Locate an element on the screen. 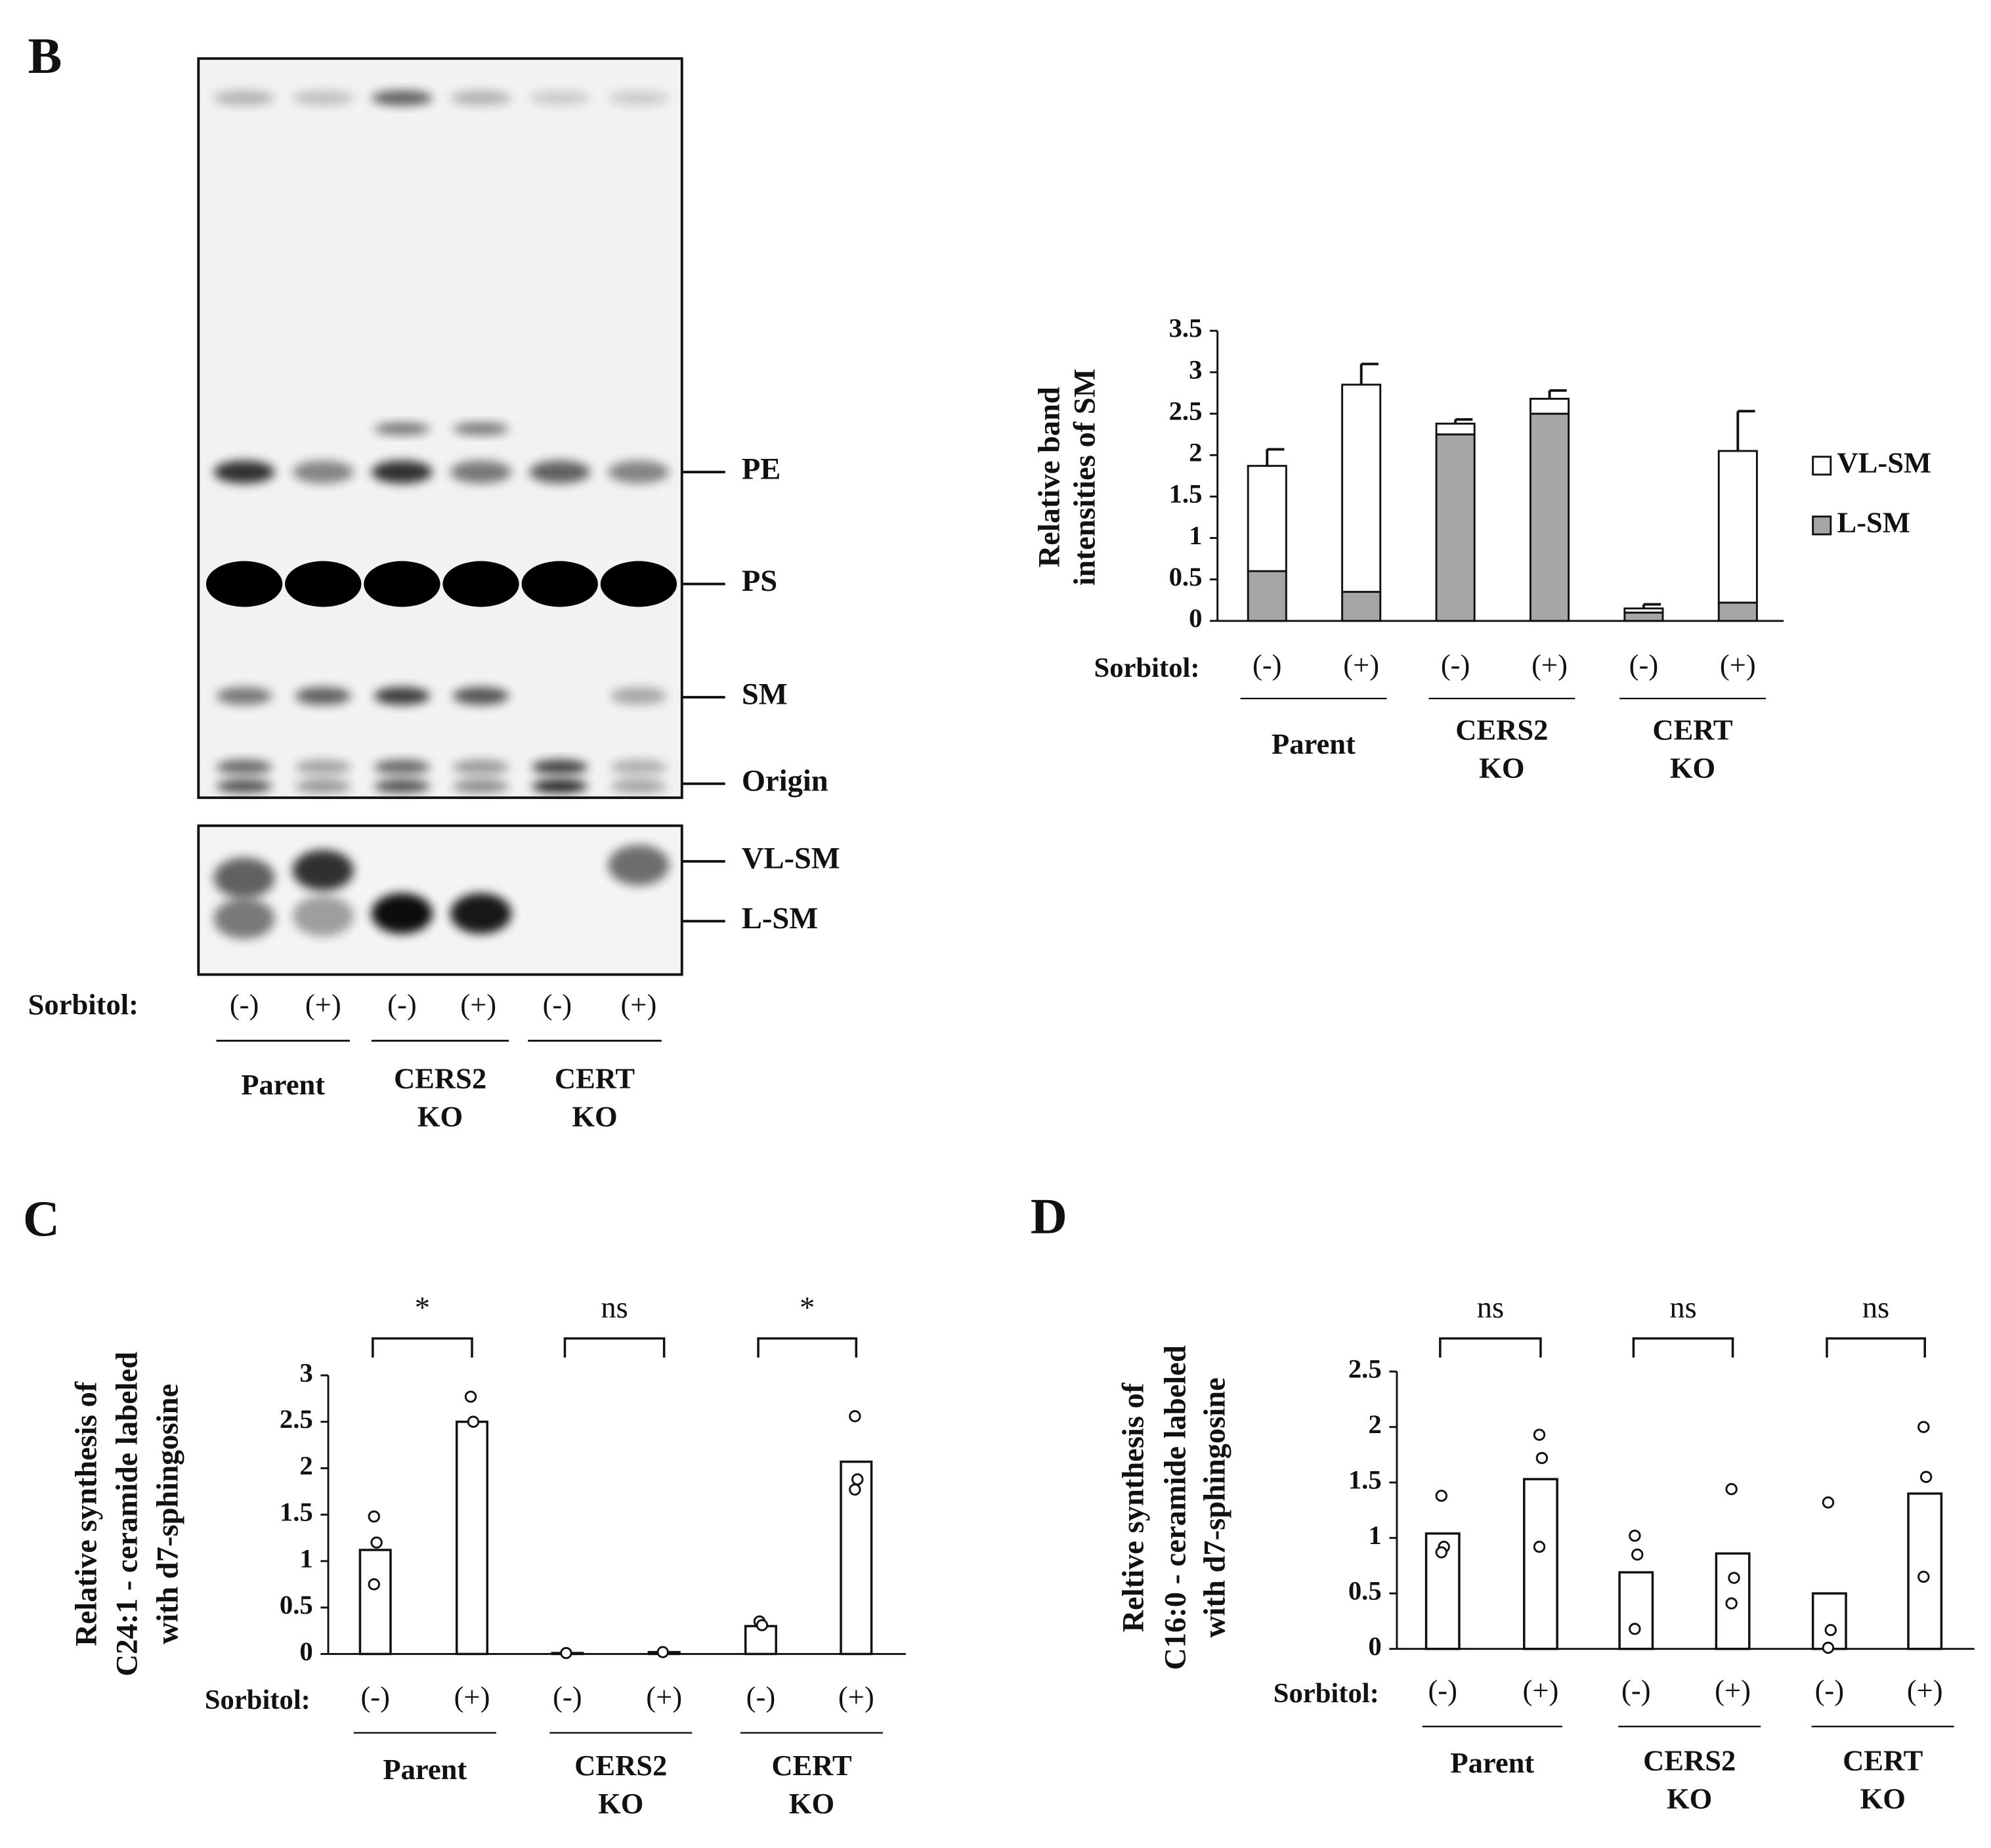 The image size is (1991, 1848). condition-label: (-) is located at coordinates (557, 1005).